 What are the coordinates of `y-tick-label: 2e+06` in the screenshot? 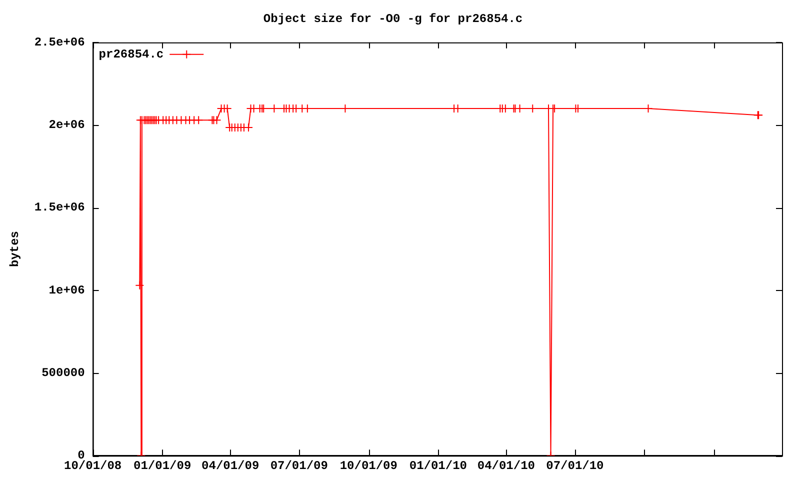 It's located at (66, 125).